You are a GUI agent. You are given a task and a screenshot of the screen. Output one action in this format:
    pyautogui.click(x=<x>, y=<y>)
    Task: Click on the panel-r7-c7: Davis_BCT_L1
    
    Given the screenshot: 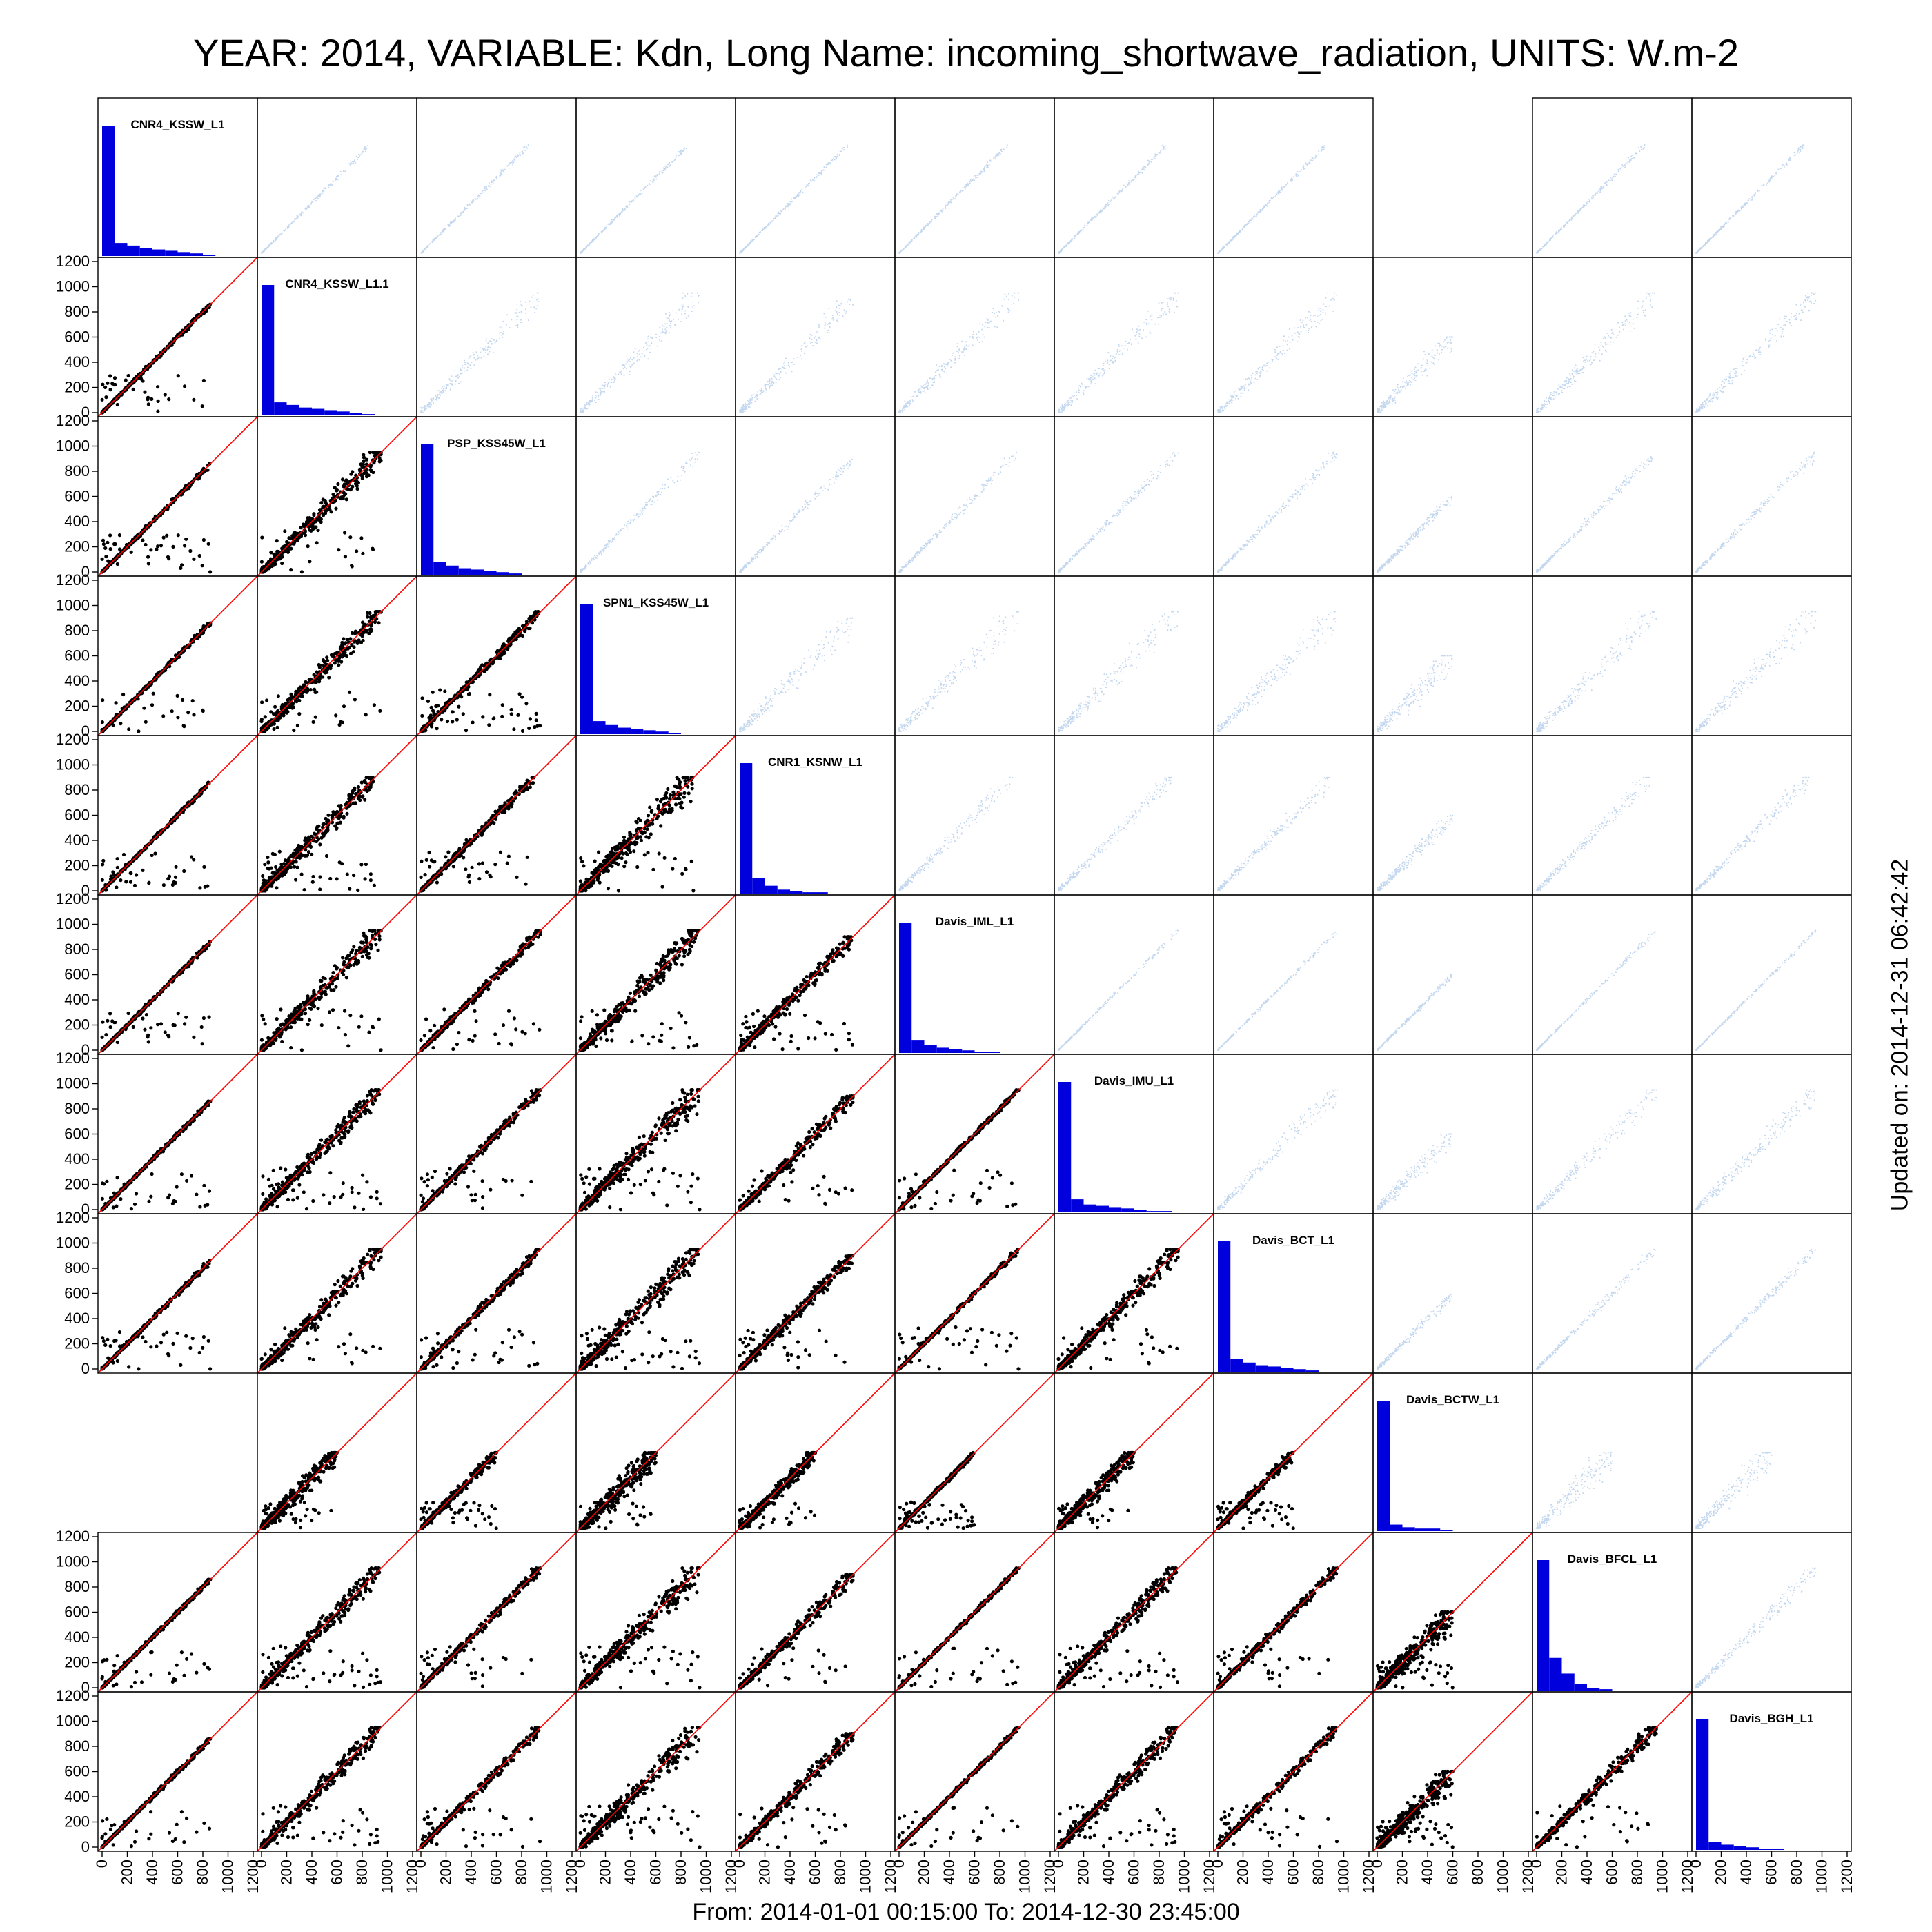 What is the action you would take?
    pyautogui.click(x=1293, y=1293)
    